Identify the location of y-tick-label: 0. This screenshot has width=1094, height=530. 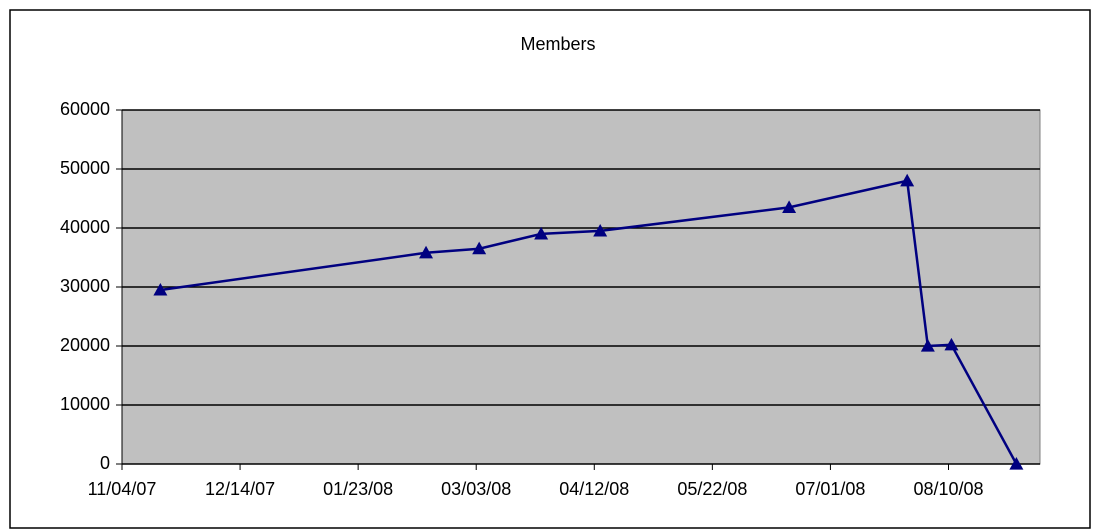
(105, 463).